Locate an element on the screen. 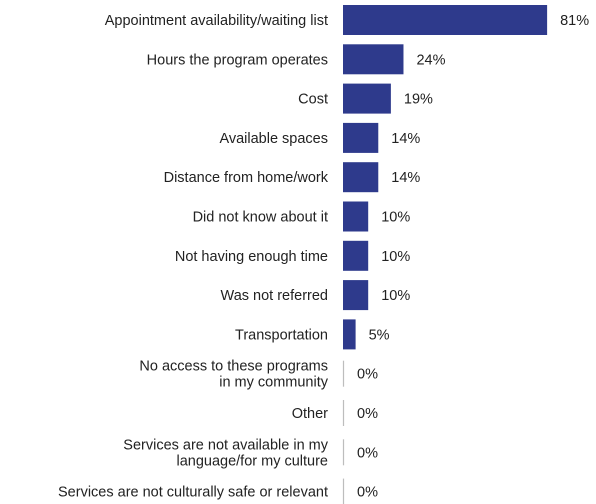  category-label: Available spaces is located at coordinates (273, 139).